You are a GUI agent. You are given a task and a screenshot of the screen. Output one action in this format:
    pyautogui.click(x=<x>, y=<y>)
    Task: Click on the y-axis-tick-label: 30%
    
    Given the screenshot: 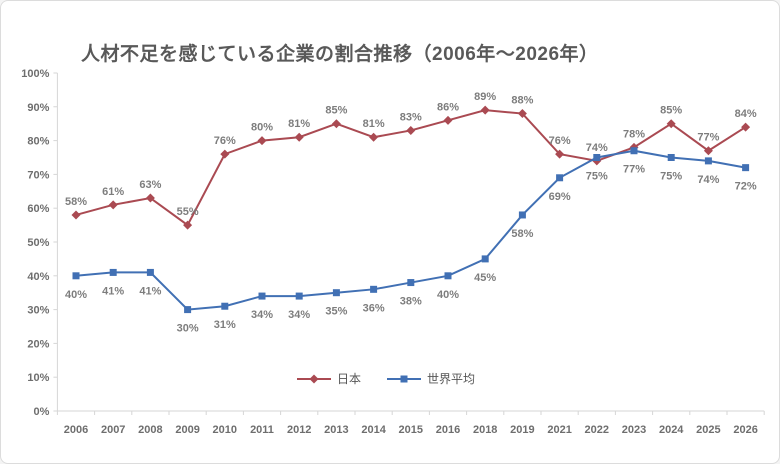 What is the action you would take?
    pyautogui.click(x=38, y=311)
    